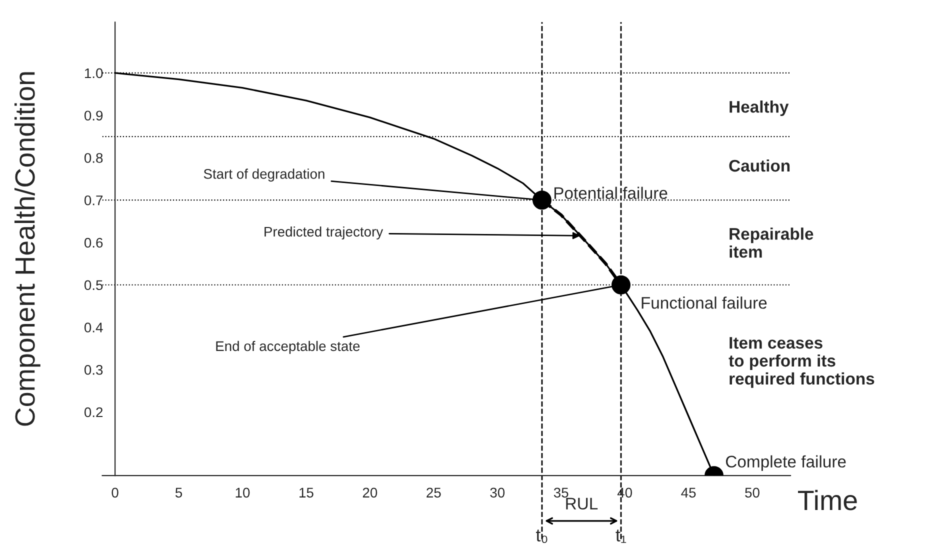 The height and width of the screenshot is (553, 930). What do you see at coordinates (93, 73) in the screenshot?
I see `y-tick-label: 1.0` at bounding box center [93, 73].